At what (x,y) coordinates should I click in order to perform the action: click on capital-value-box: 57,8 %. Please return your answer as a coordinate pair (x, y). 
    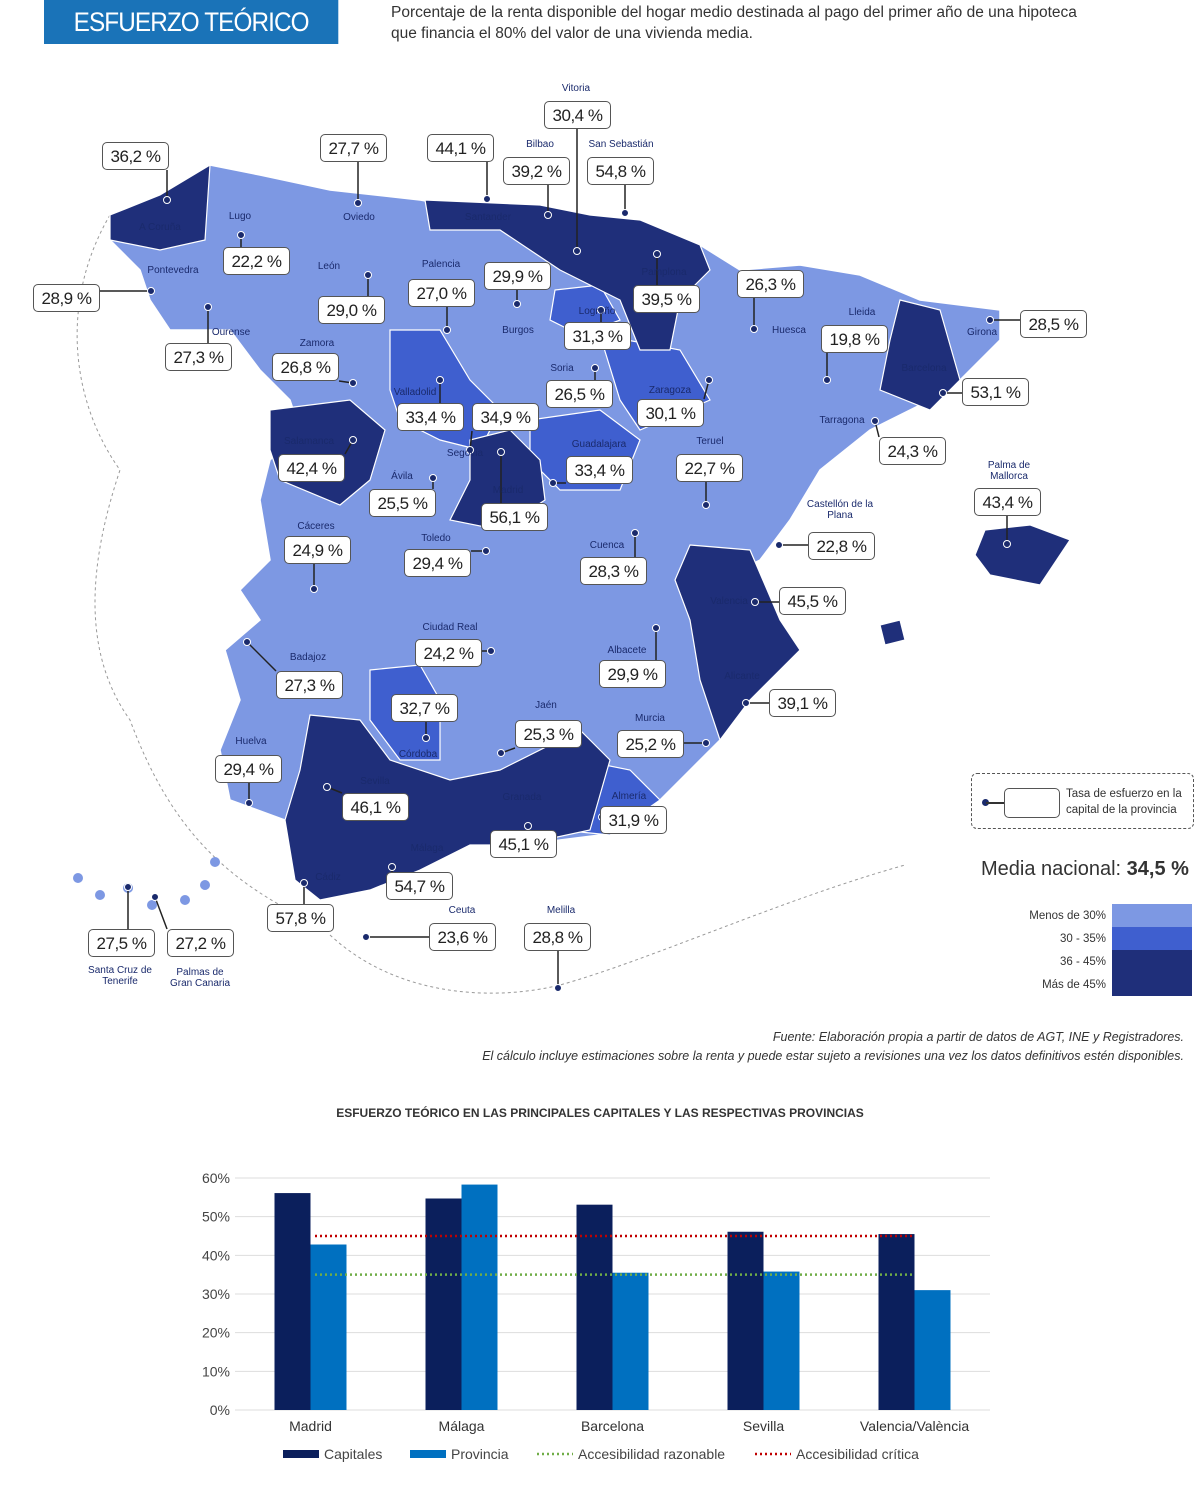
    Looking at the image, I should click on (300, 918).